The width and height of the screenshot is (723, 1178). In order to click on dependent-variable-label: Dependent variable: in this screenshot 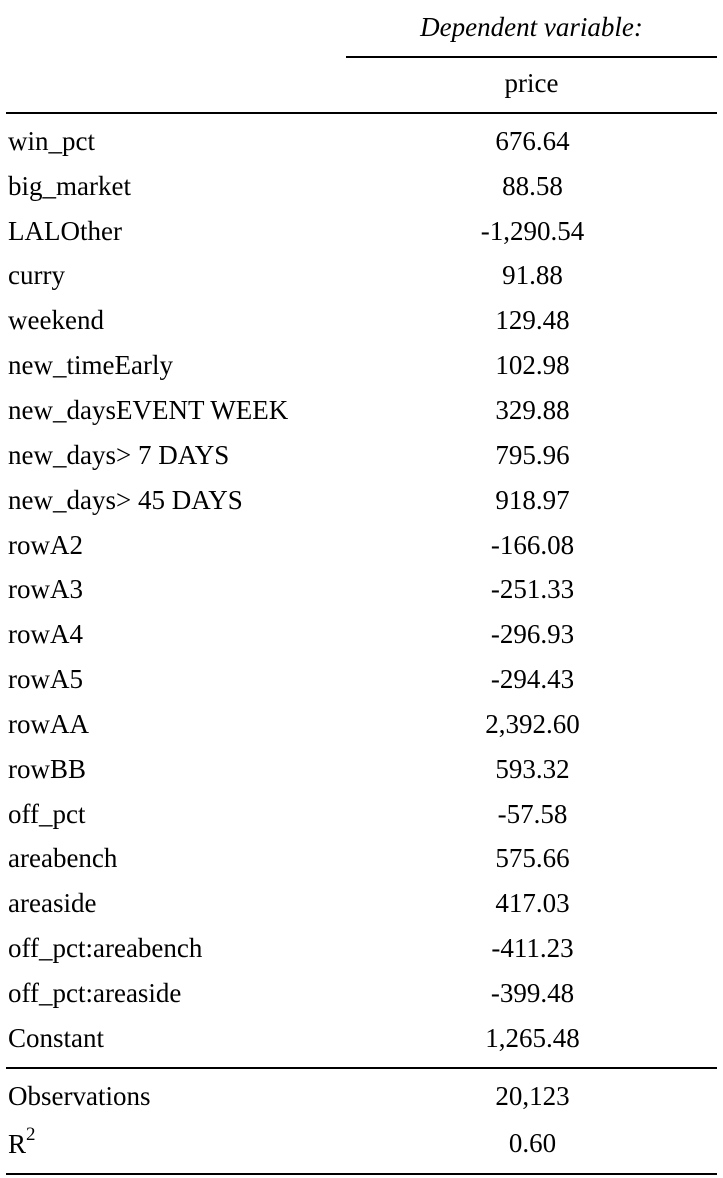, I will do `click(531, 27)`.